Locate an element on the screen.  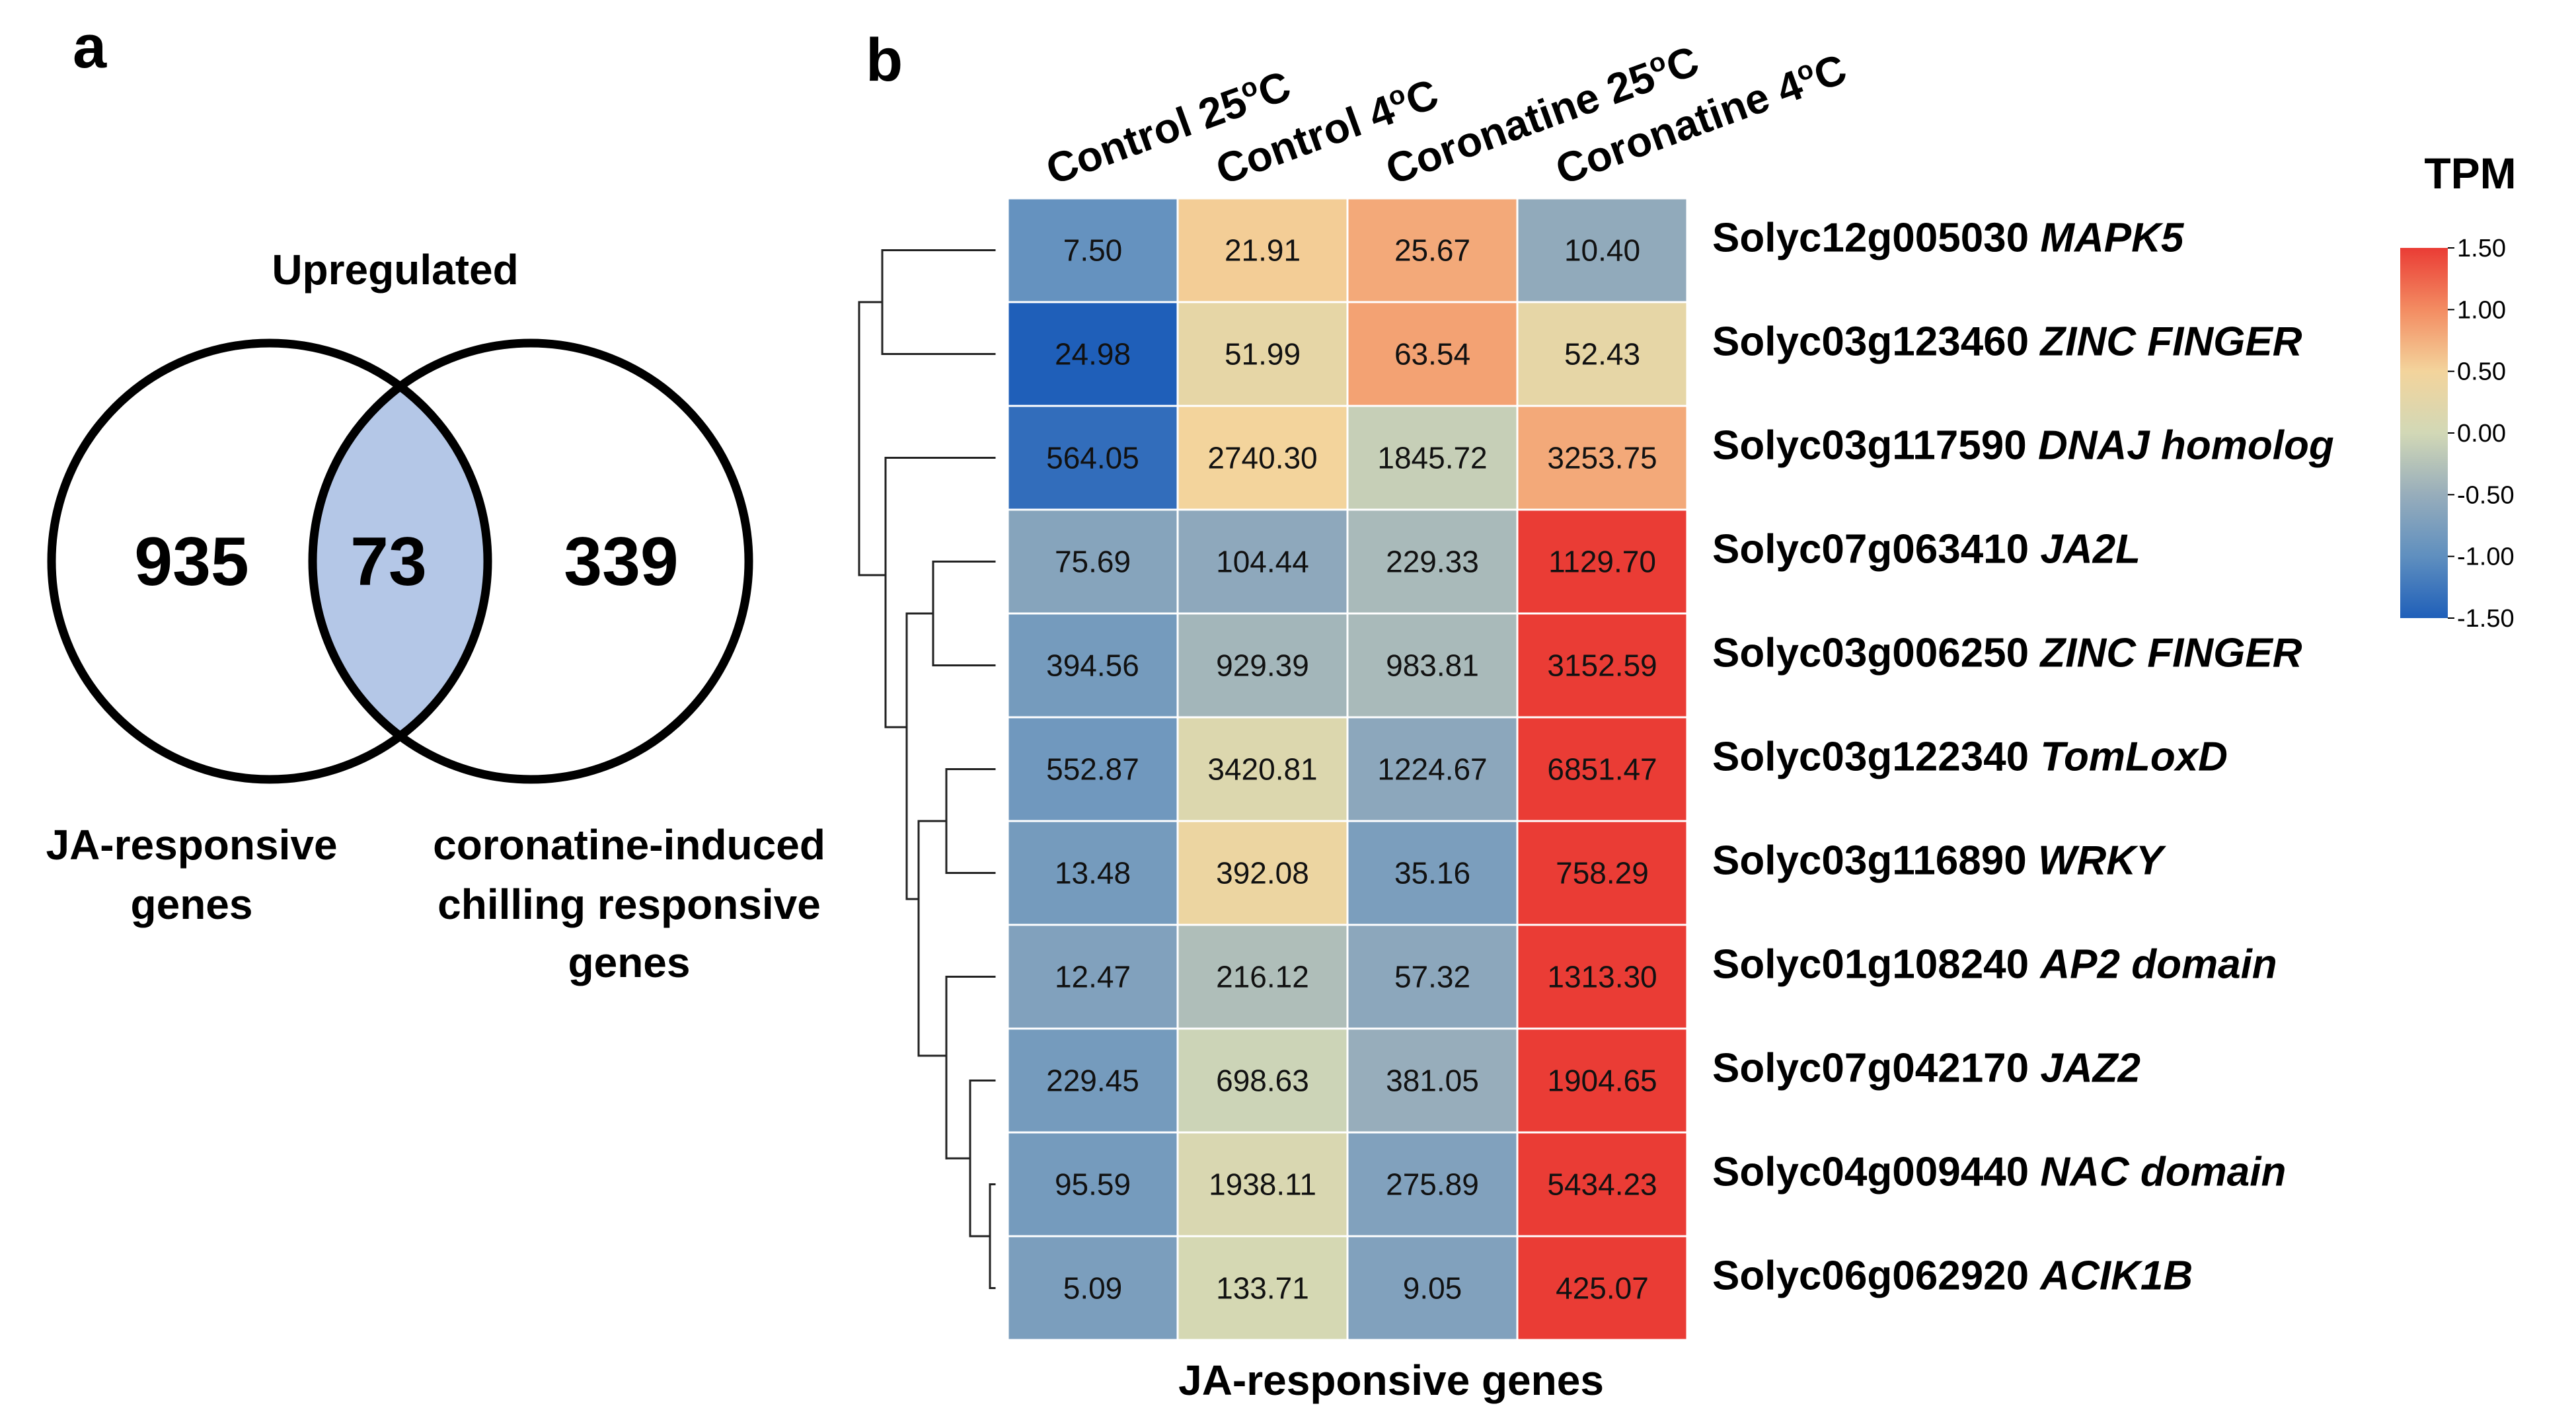
heatmap-cell-value: 229.33 is located at coordinates (1432, 562).